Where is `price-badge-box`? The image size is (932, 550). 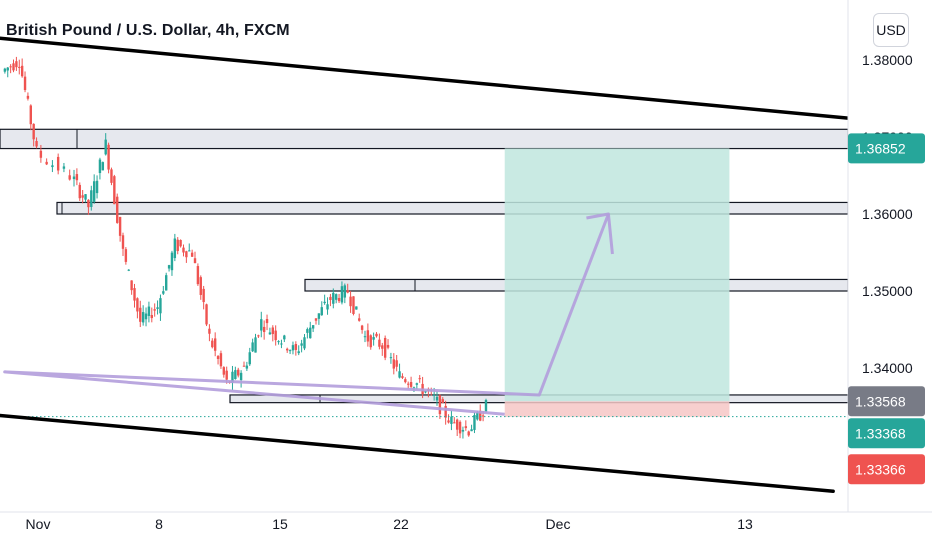
price-badge-box is located at coordinates (886, 401).